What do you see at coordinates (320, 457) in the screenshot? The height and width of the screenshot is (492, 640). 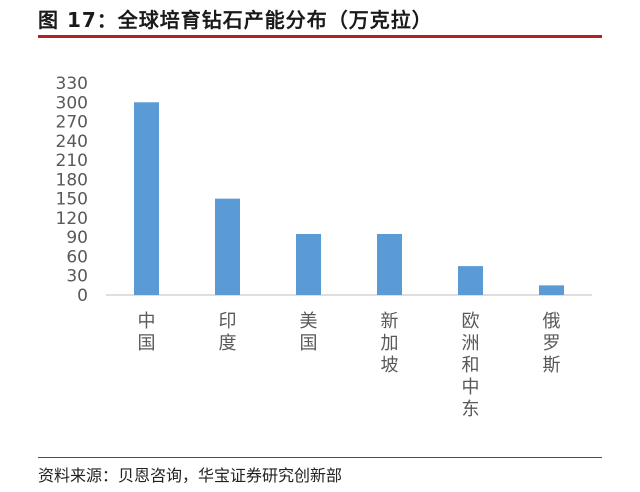 I see `footer-rule` at bounding box center [320, 457].